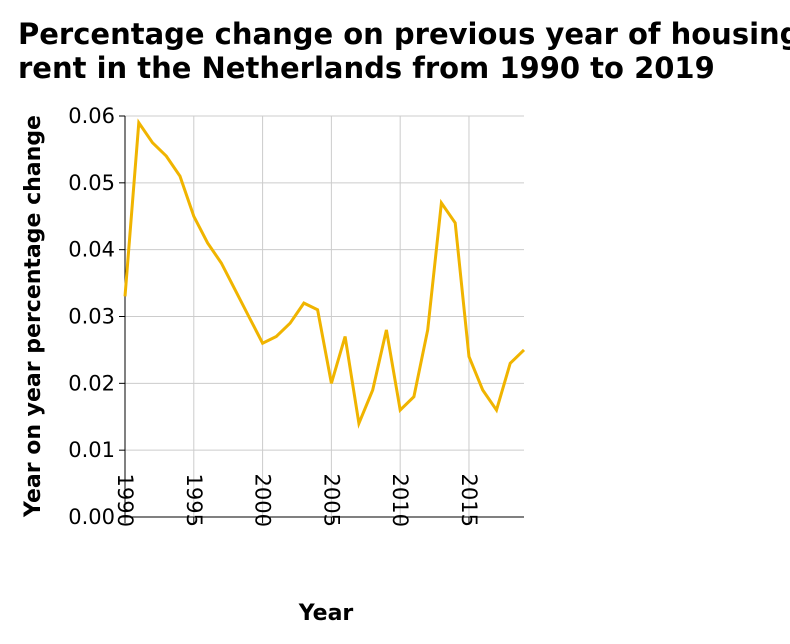 Image resolution: width=790 pixels, height=644 pixels. Describe the element at coordinates (91, 450) in the screenshot. I see `y-tick-label: 0.01` at that location.